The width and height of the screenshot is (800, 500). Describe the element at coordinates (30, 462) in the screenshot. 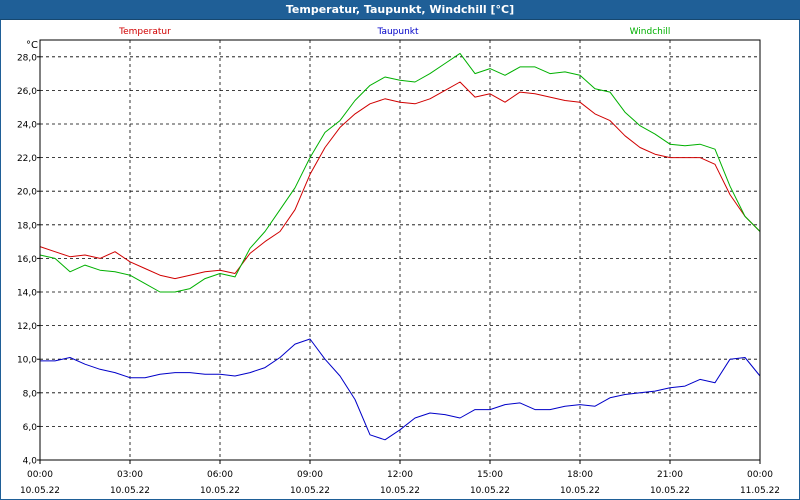

I see `y-tick-label: 4,0` at that location.